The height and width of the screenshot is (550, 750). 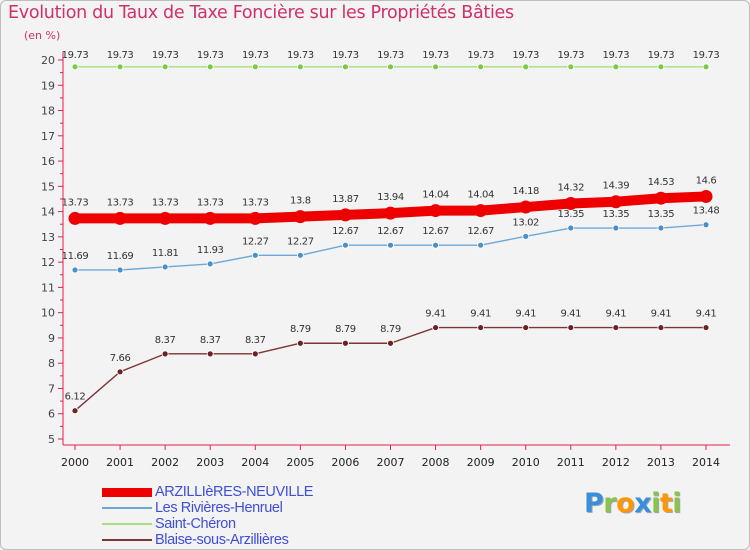 I want to click on x-tick-label: 2001, so click(x=120, y=462).